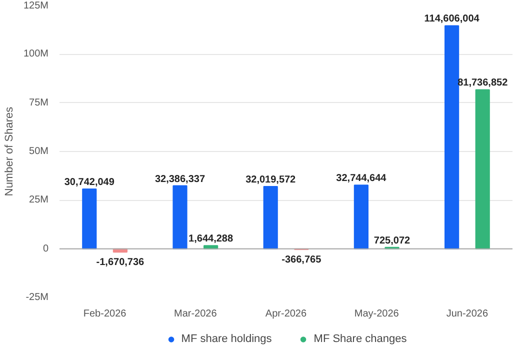 The height and width of the screenshot is (358, 517). I want to click on y-tick-label: 25M, so click(38, 200).